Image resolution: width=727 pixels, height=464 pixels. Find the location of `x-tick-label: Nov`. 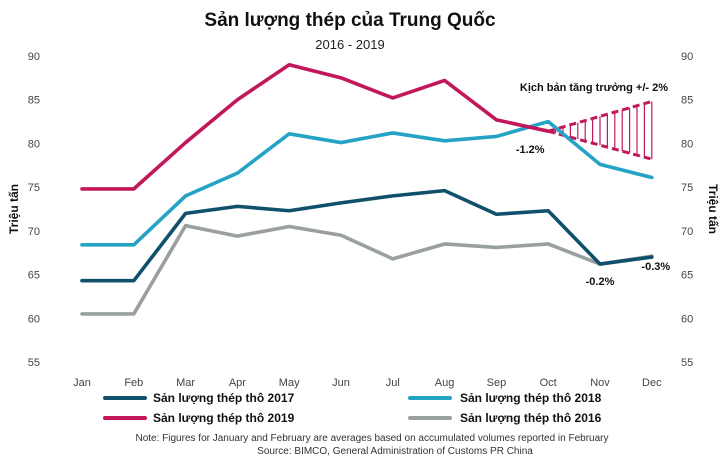

x-tick-label: Nov is located at coordinates (600, 383).